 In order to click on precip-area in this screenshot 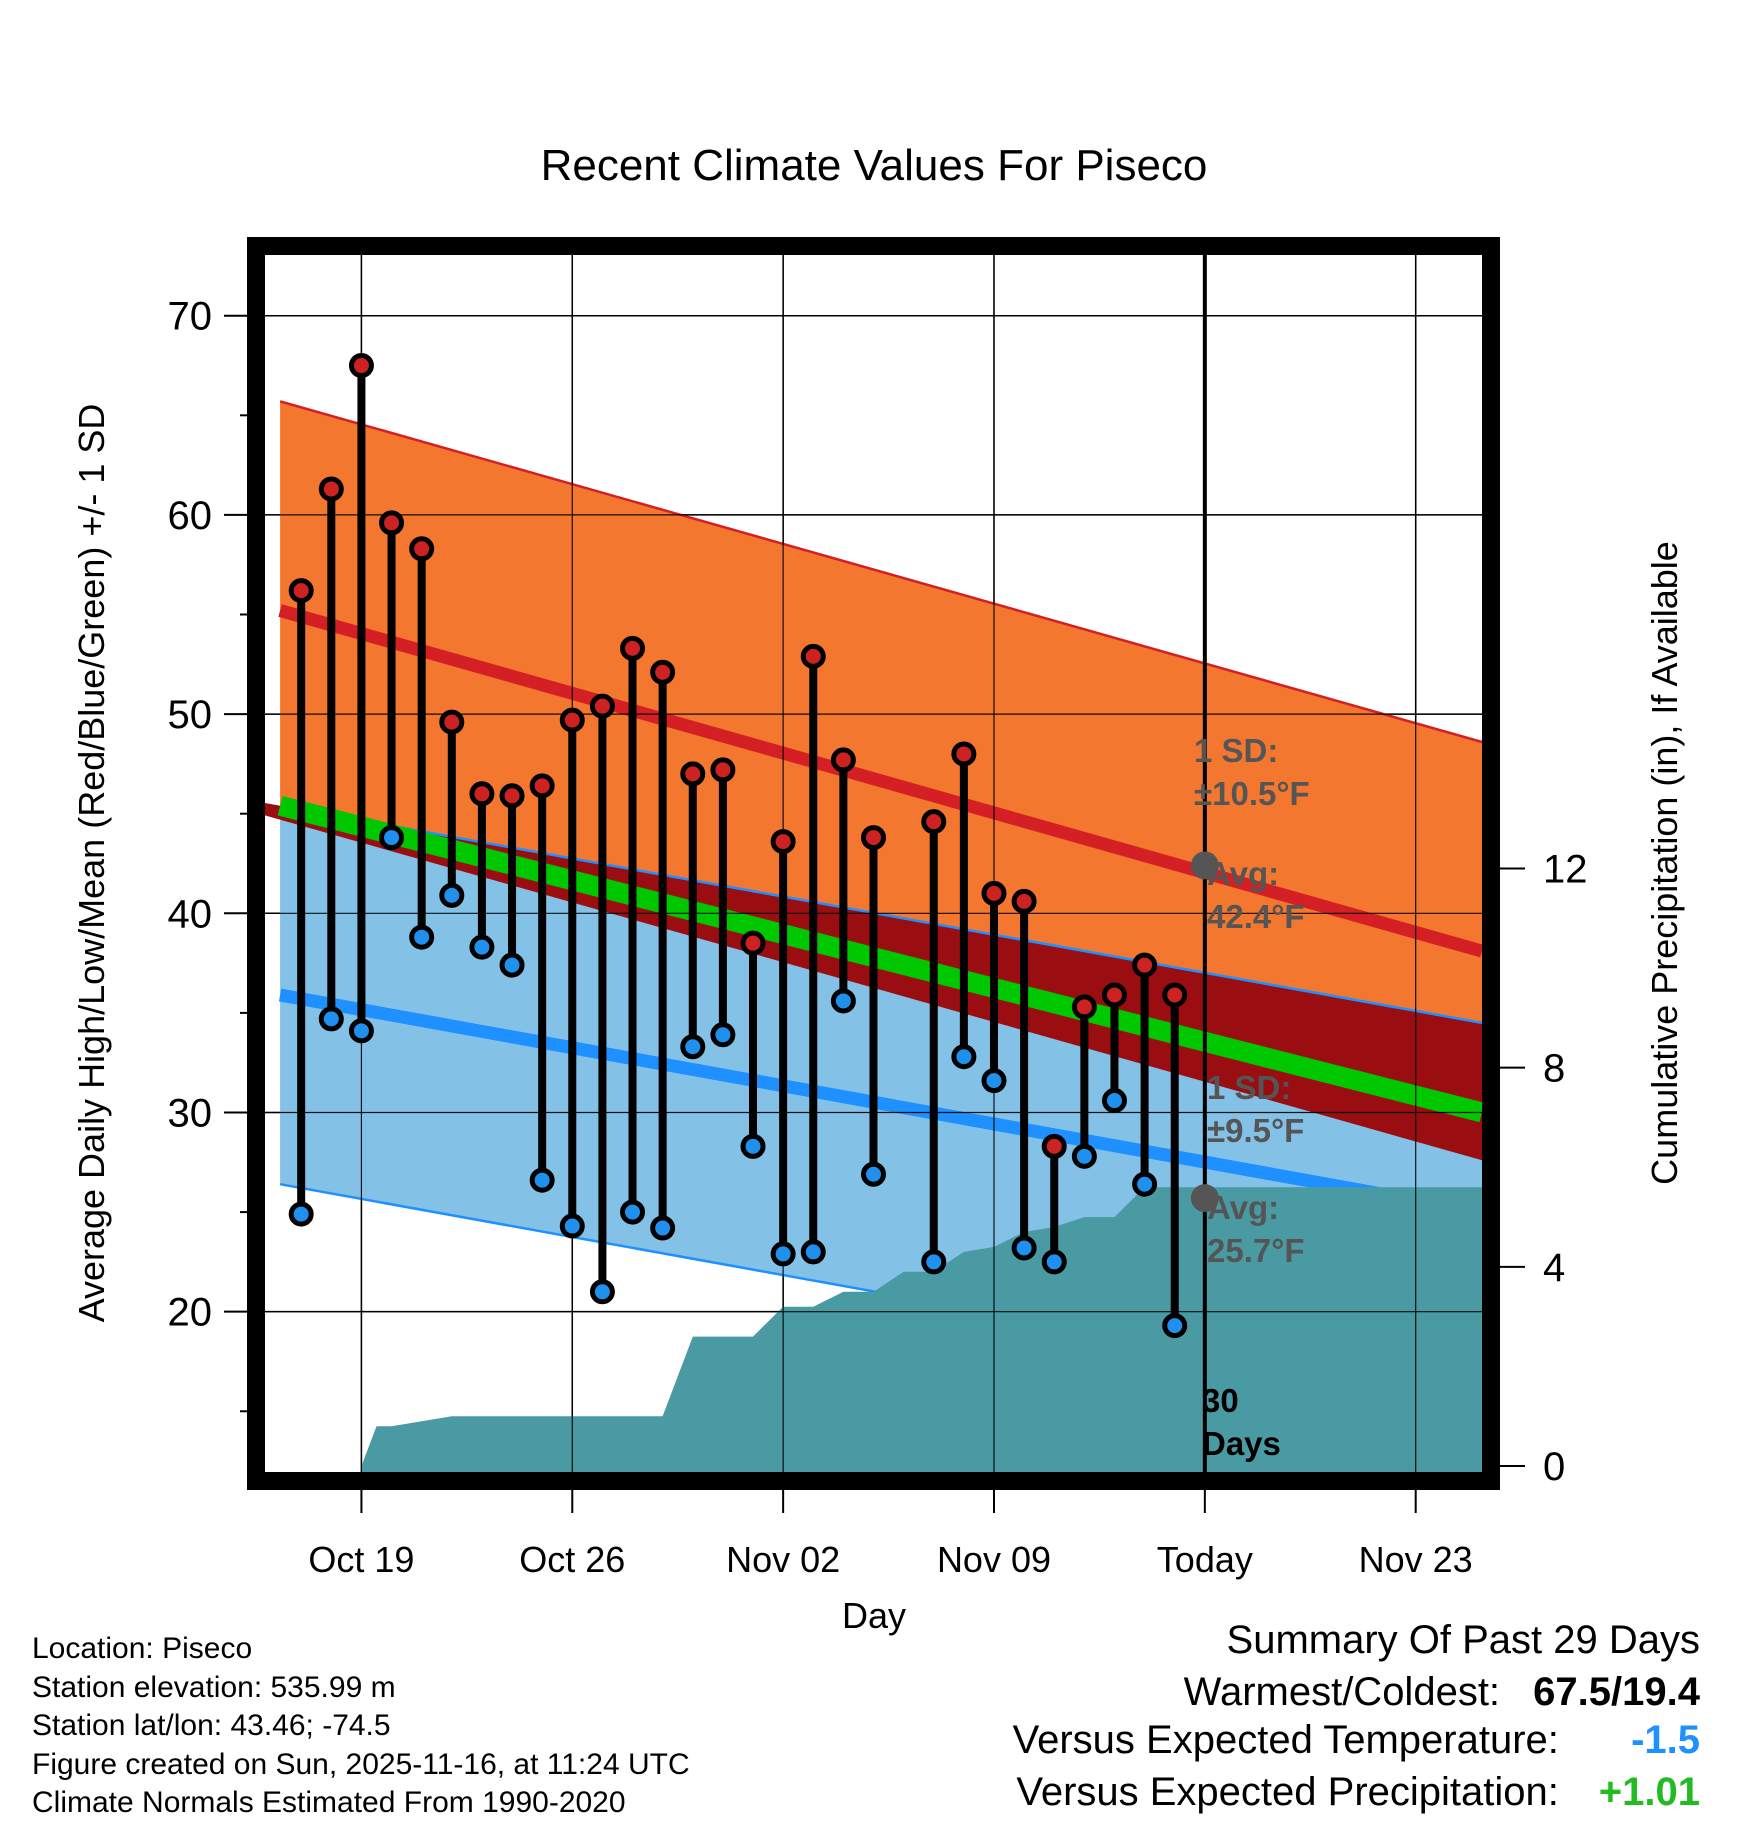, I will do `click(921, 1334)`.